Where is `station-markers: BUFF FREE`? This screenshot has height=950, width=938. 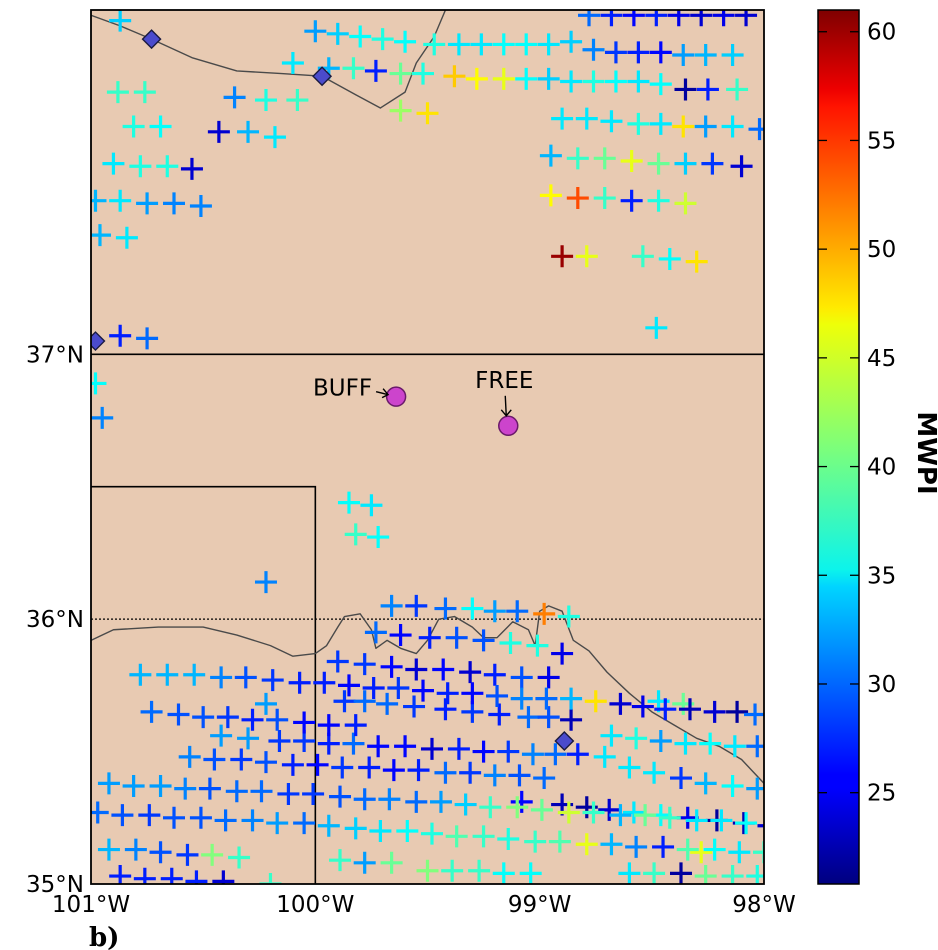
station-markers: BUFF FREE is located at coordinates (423, 402).